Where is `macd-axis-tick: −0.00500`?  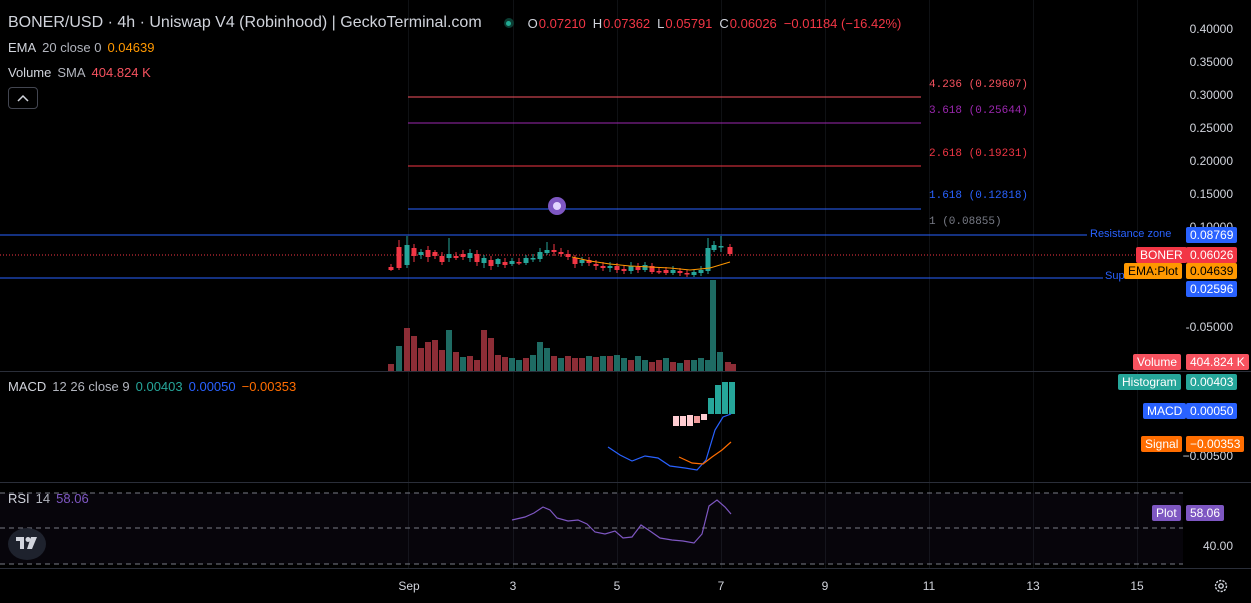
macd-axis-tick: −0.00500 is located at coordinates (1207, 456).